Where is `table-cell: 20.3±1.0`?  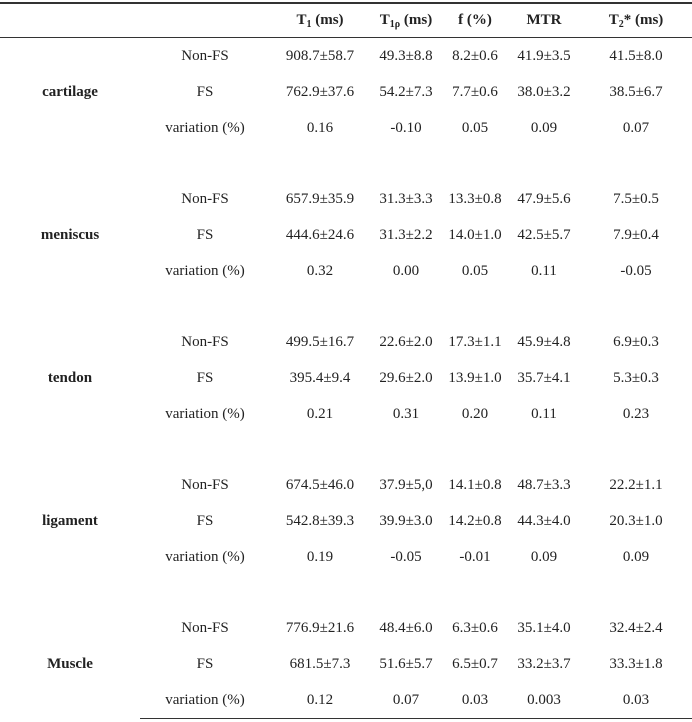
table-cell: 20.3±1.0 is located at coordinates (636, 520).